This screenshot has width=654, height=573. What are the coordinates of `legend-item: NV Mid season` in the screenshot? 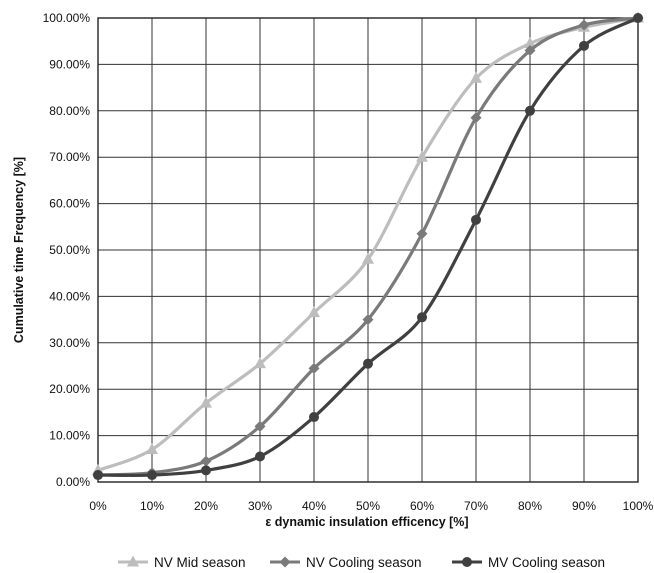 It's located at (182, 562).